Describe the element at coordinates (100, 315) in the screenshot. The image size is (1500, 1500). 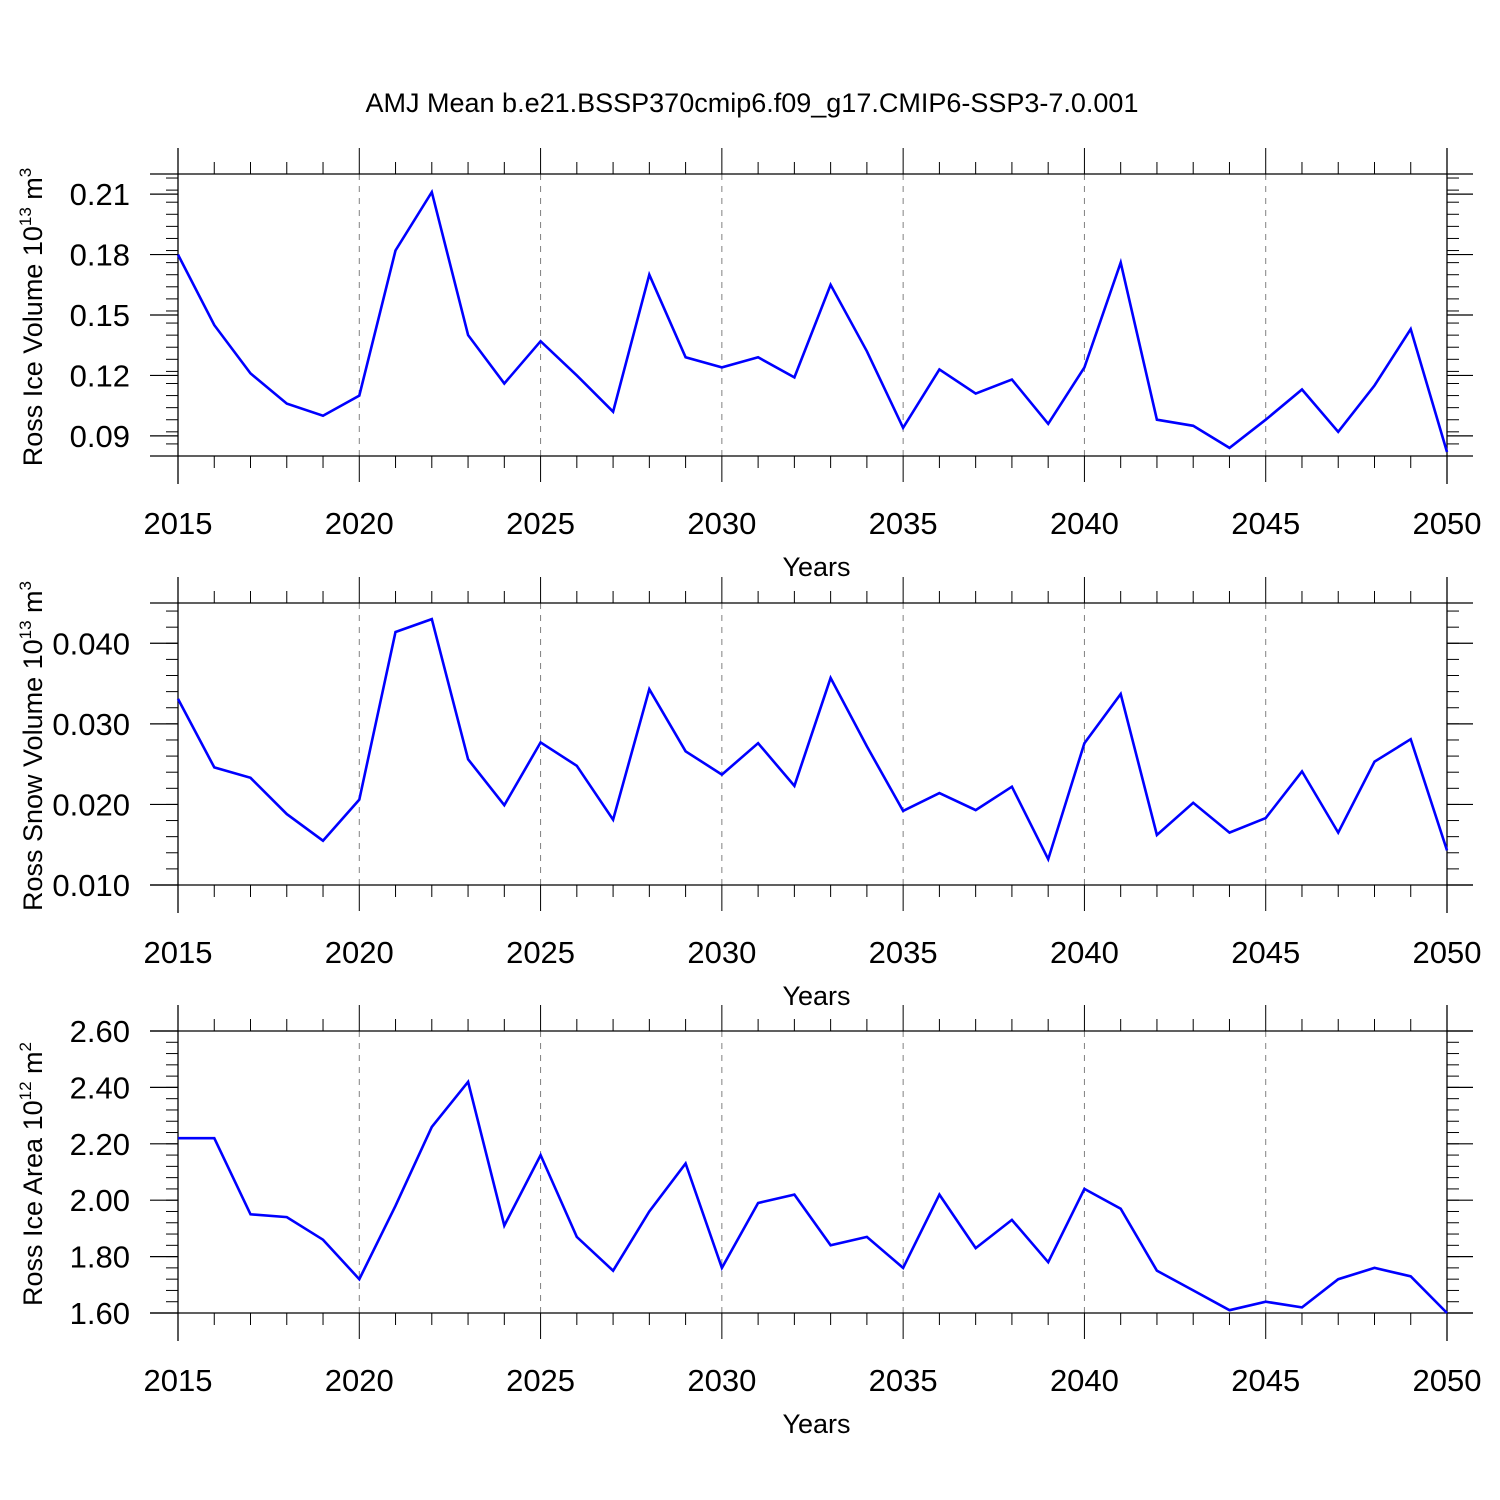
I see `y-tick-label: 0.15` at that location.